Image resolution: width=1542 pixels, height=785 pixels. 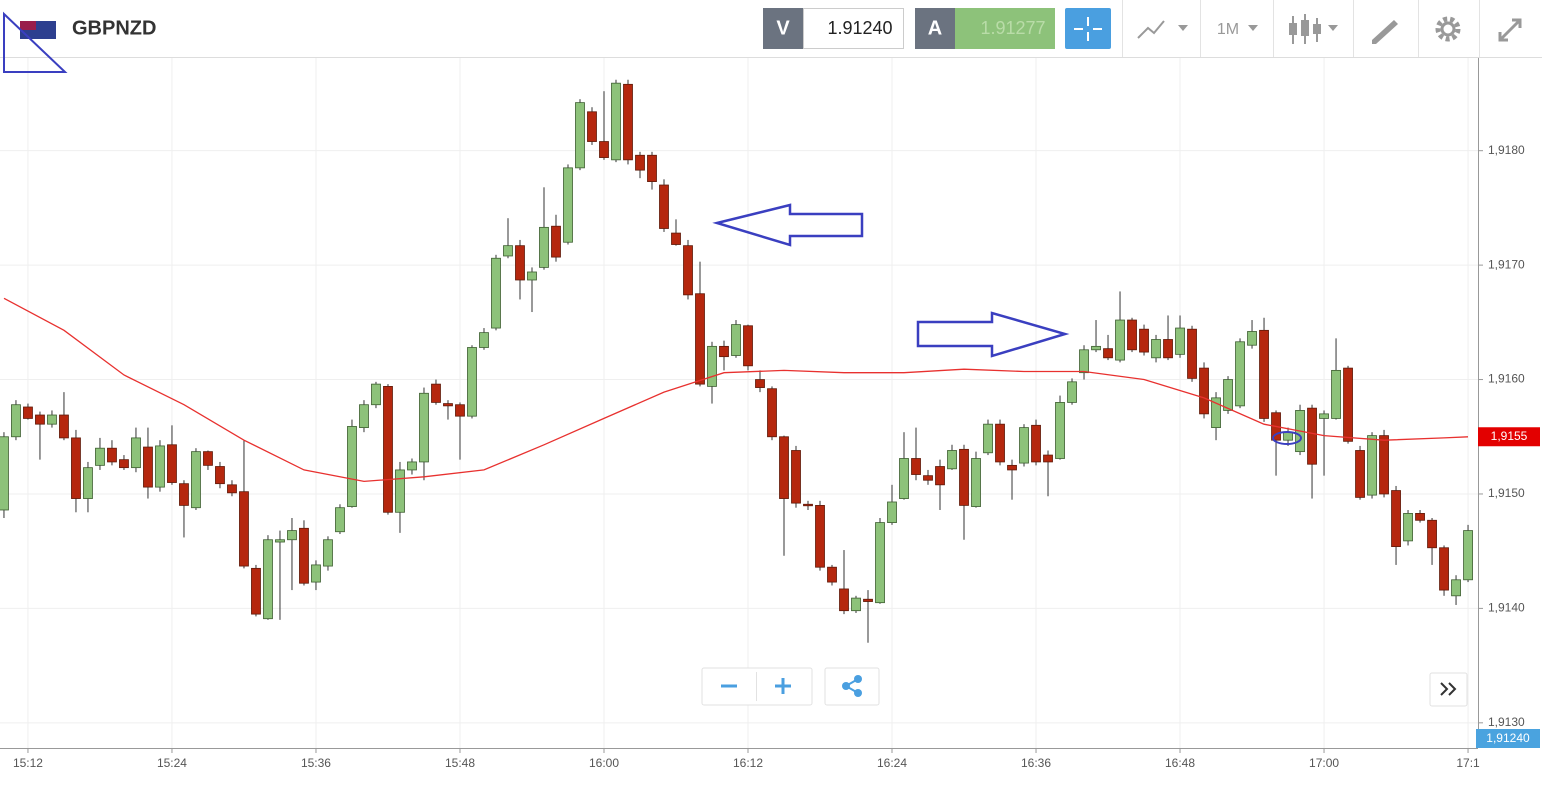 I want to click on timeframe: 1M, so click(x=1228, y=29).